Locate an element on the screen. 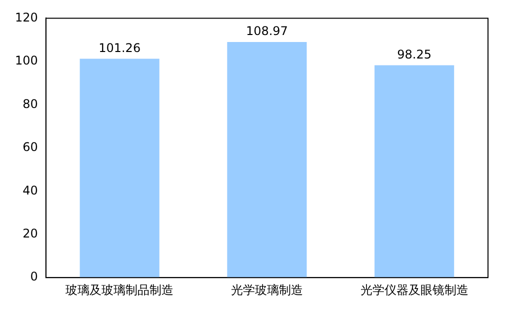  data-label: 108.97 is located at coordinates (267, 31).